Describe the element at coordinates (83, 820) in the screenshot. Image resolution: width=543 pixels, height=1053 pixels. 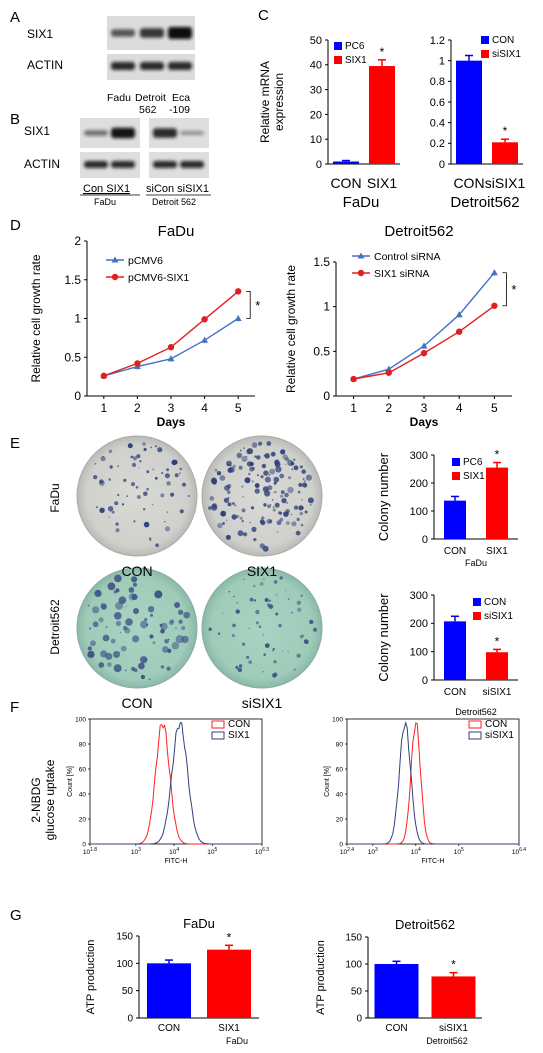
I see `y-tick-label: 20` at that location.